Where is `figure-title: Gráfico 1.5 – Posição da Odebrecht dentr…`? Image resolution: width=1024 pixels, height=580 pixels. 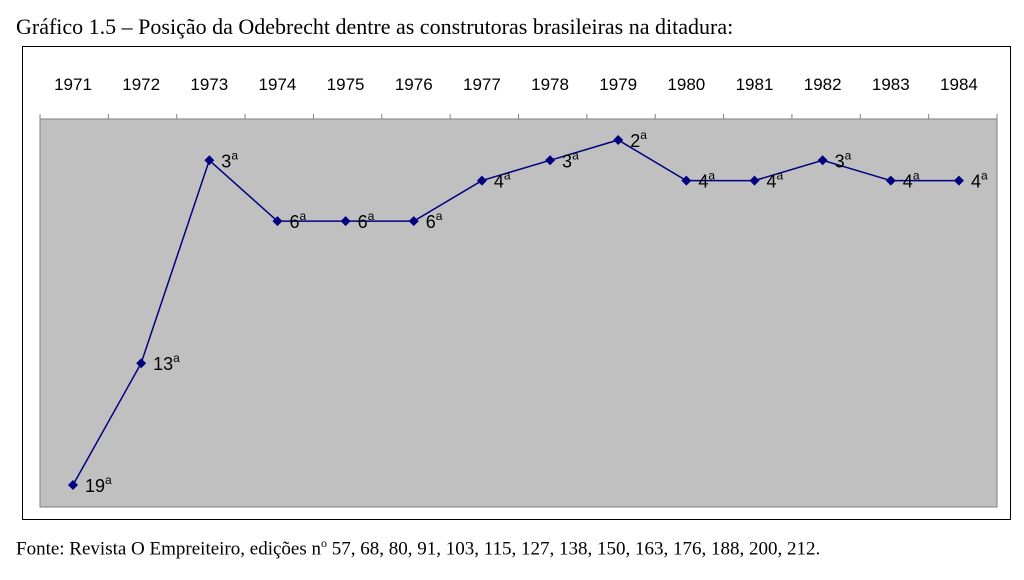
figure-title: Gráfico 1.5 – Posição da Odebrecht dentr… is located at coordinates (375, 26).